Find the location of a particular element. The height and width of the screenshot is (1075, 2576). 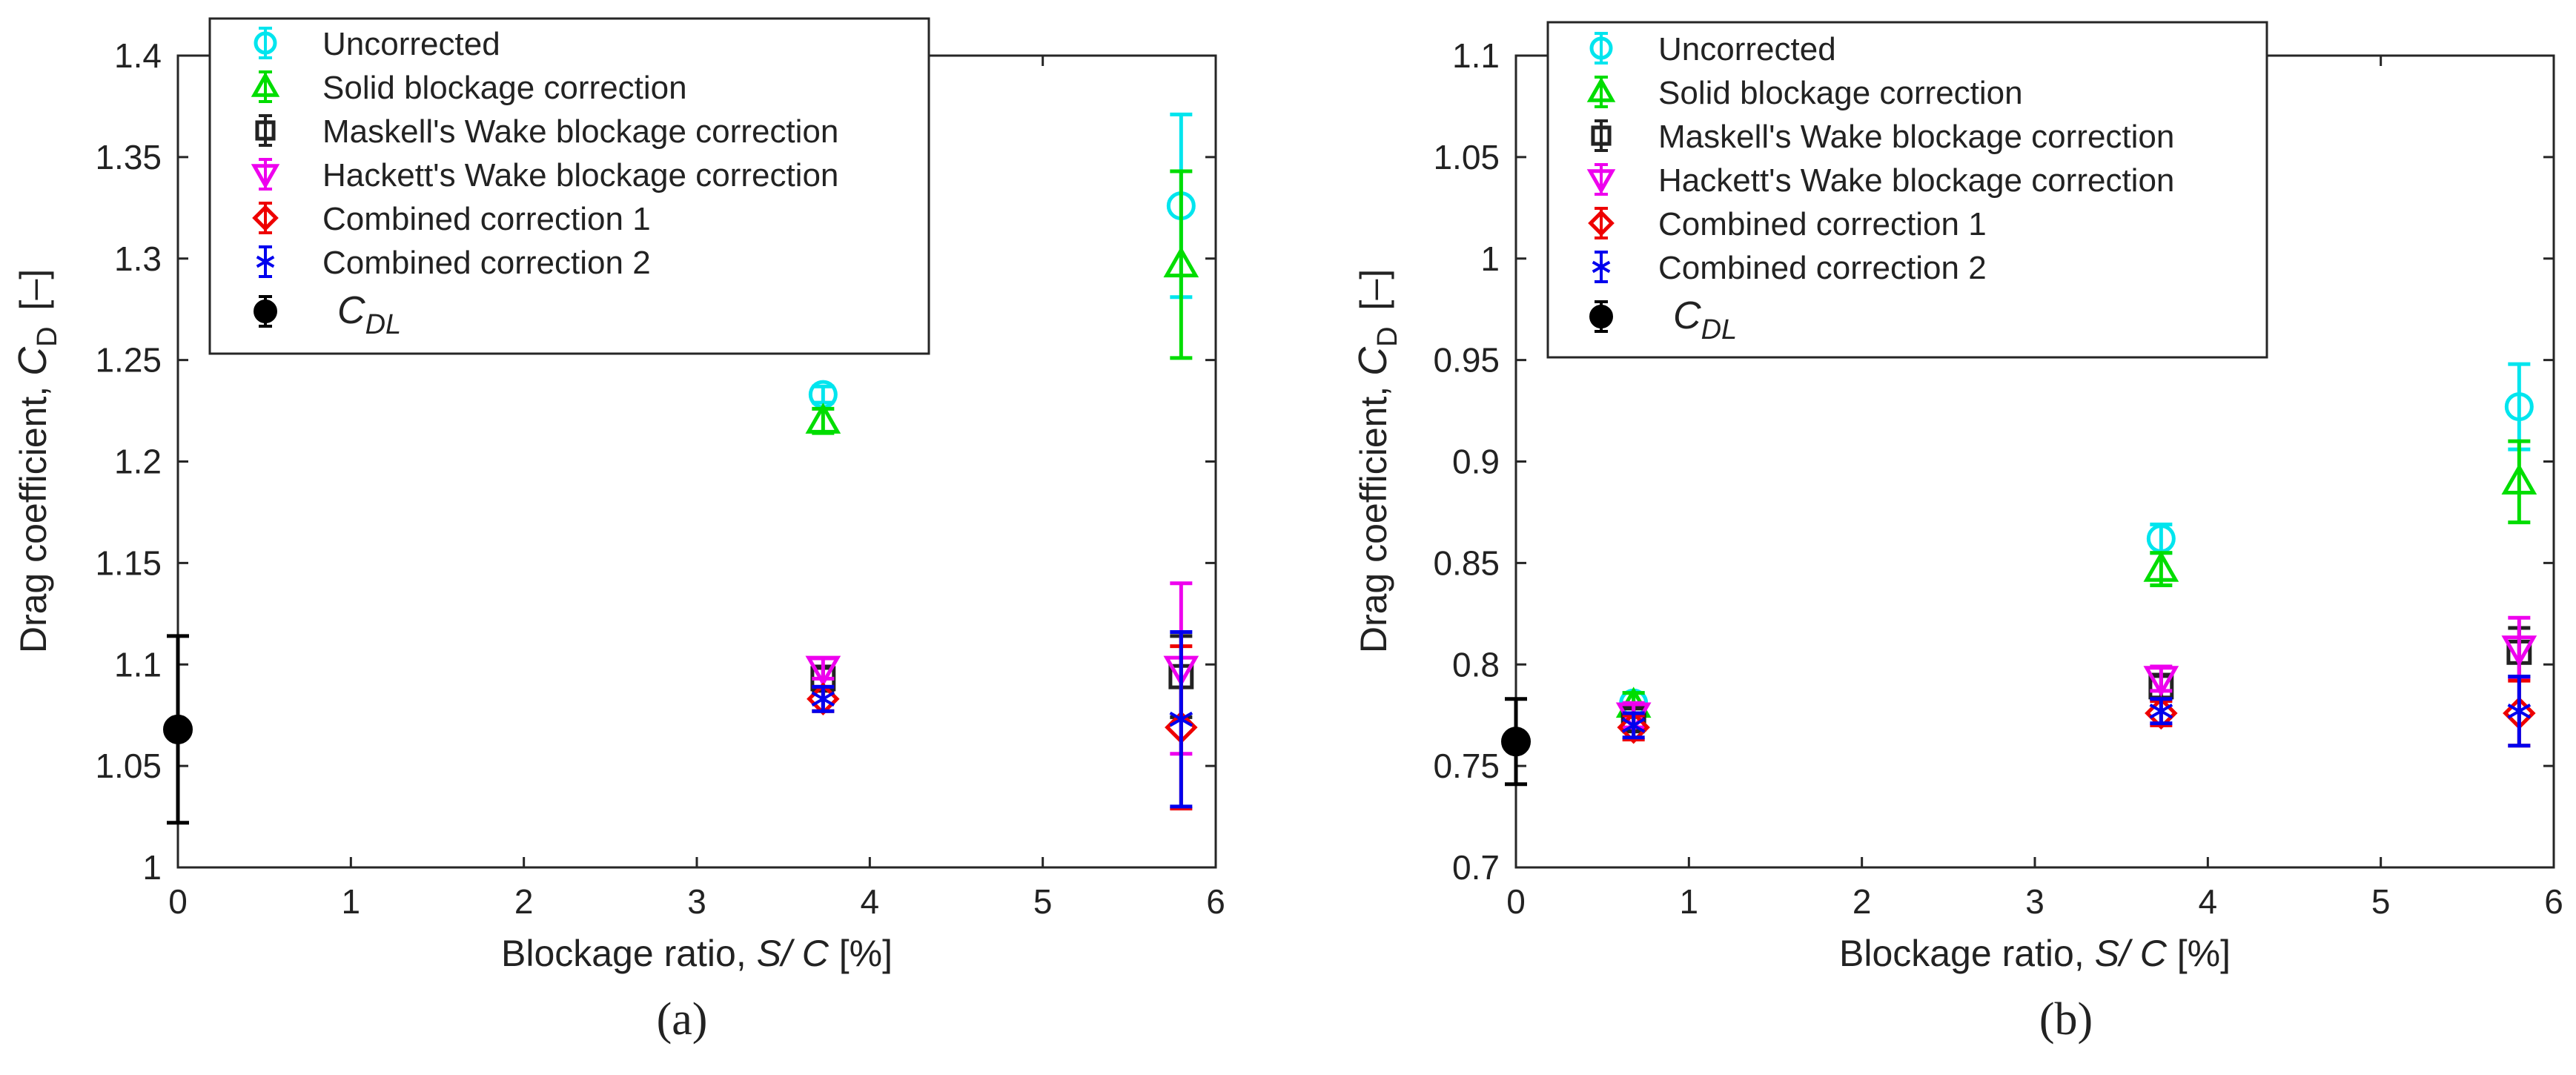

panel-caption: (b) is located at coordinates (2066, 1019).